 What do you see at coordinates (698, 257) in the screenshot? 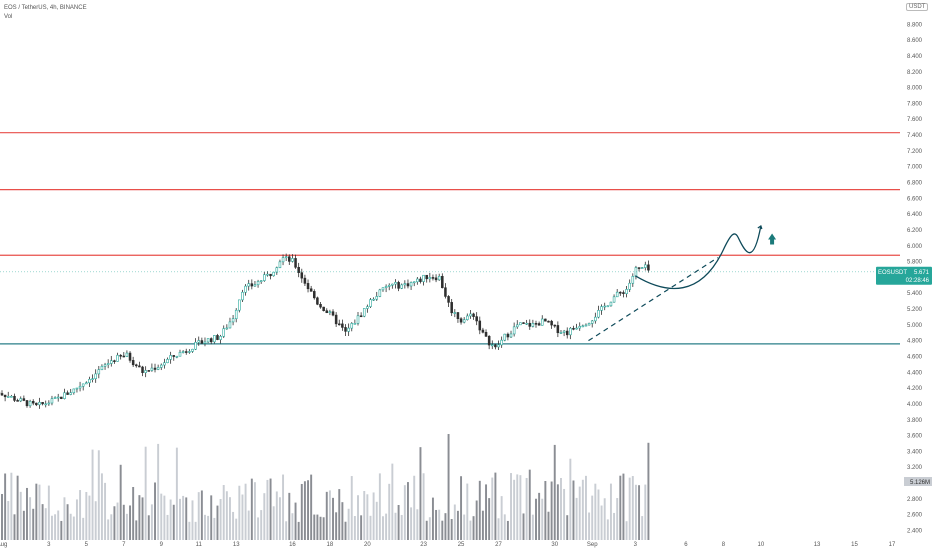
I see `projection-curve` at bounding box center [698, 257].